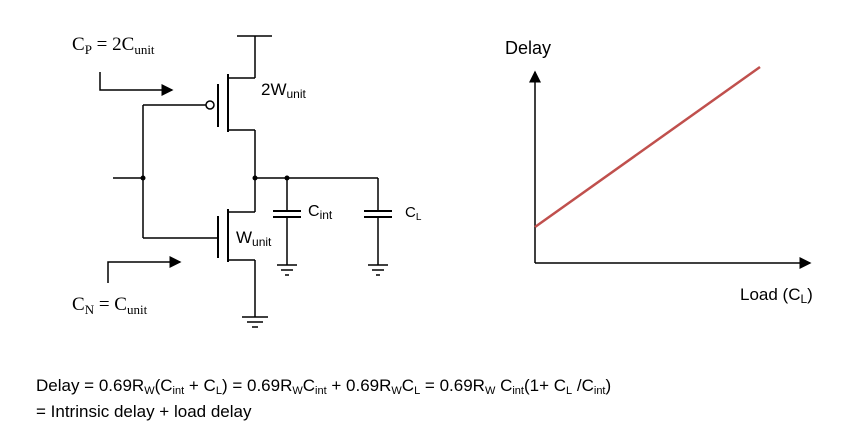  Describe the element at coordinates (136, 84) in the screenshot. I see `cp-arrow` at that location.